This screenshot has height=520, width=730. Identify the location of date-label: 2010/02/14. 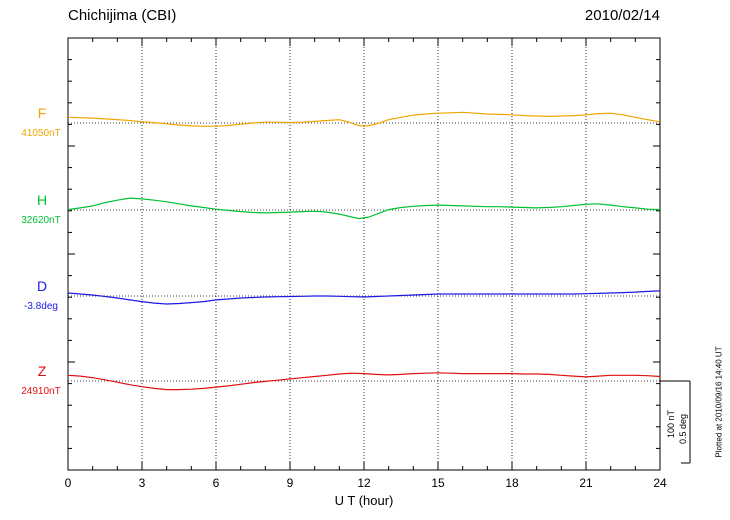
(622, 15).